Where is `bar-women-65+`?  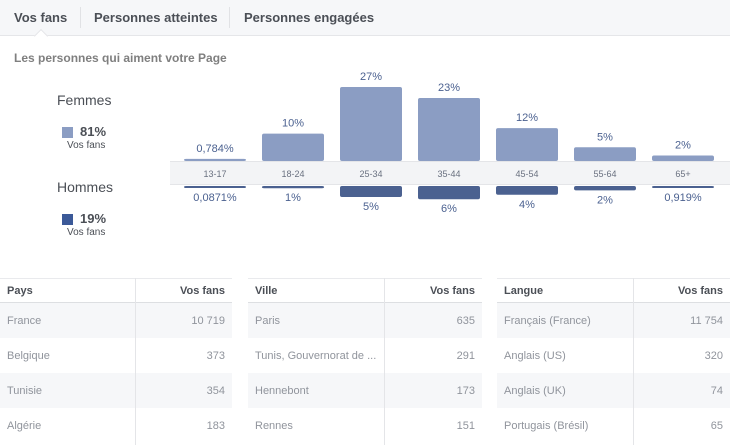
bar-women-65+ is located at coordinates (683, 158).